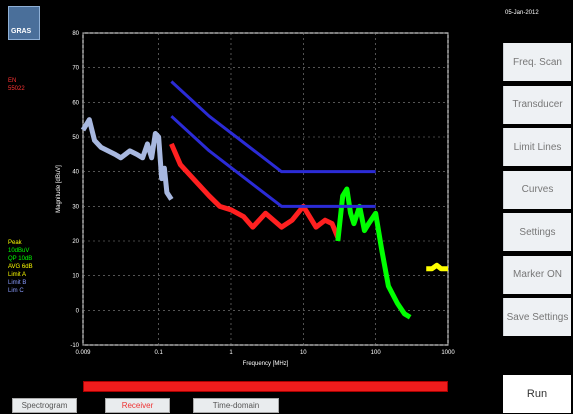  What do you see at coordinates (20, 267) in the screenshot?
I see `trace-legend-label: AVG 6dB` at bounding box center [20, 267].